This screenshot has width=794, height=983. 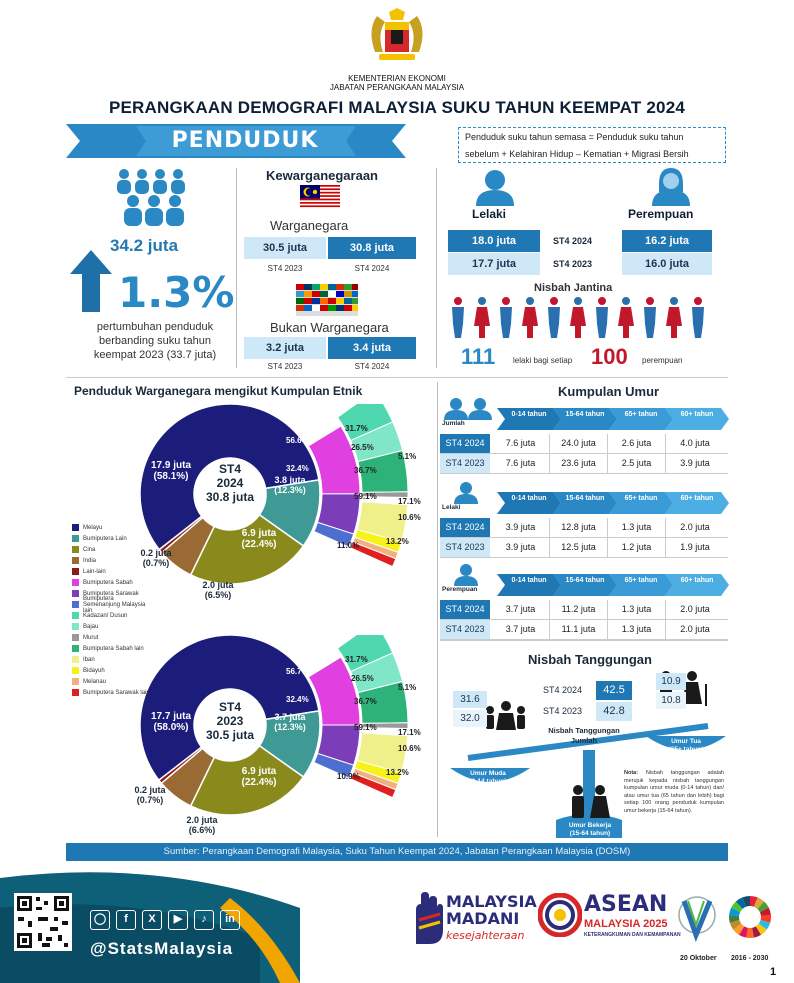 I want to click on value: 17.9 juta, so click(x=171, y=465).